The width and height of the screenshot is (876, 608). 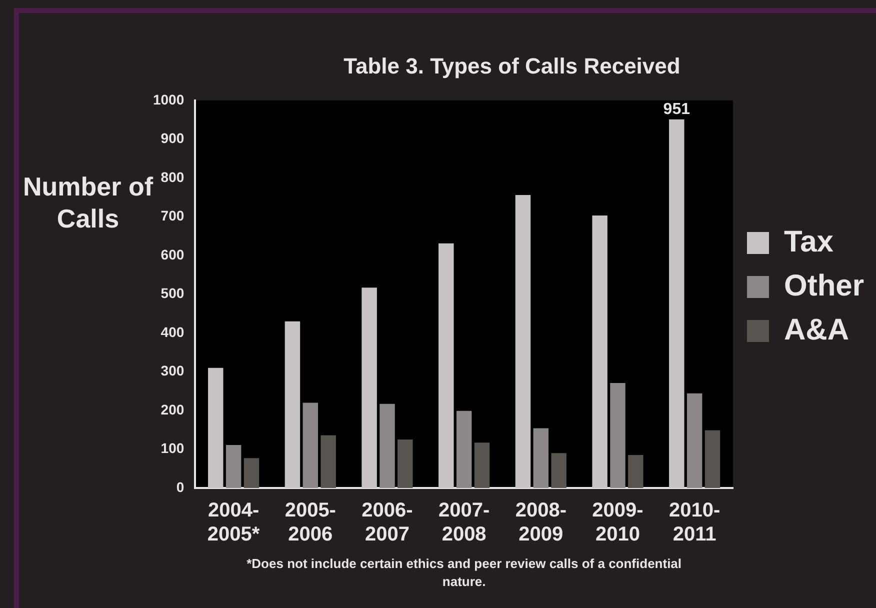 What do you see at coordinates (172, 138) in the screenshot?
I see `y-tick-label: 900` at bounding box center [172, 138].